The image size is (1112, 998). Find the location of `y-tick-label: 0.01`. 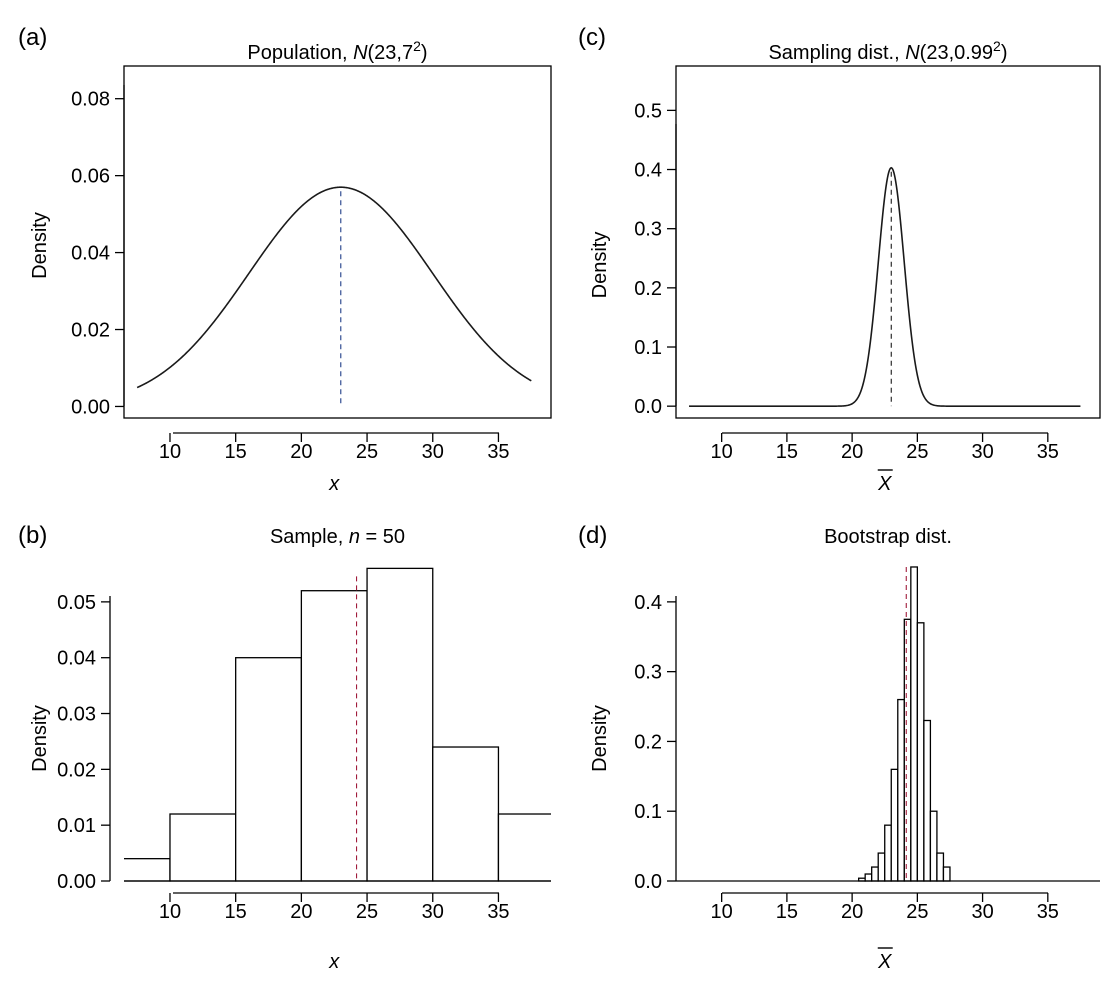

y-tick-label: 0.01 is located at coordinates (76, 826).